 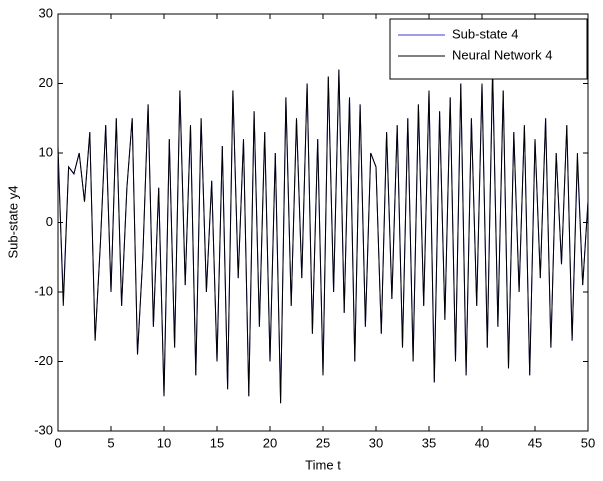 What do you see at coordinates (270, 442) in the screenshot?
I see `x-tick-label: 20` at bounding box center [270, 442].